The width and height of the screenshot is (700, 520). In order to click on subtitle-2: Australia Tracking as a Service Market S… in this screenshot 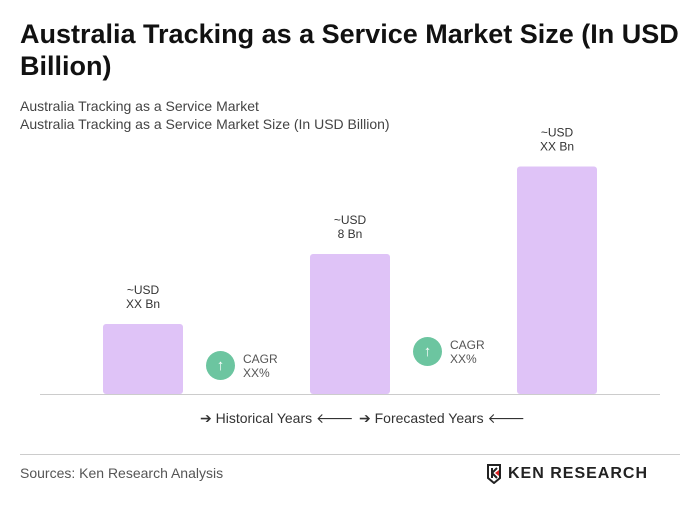, I will do `click(205, 124)`.